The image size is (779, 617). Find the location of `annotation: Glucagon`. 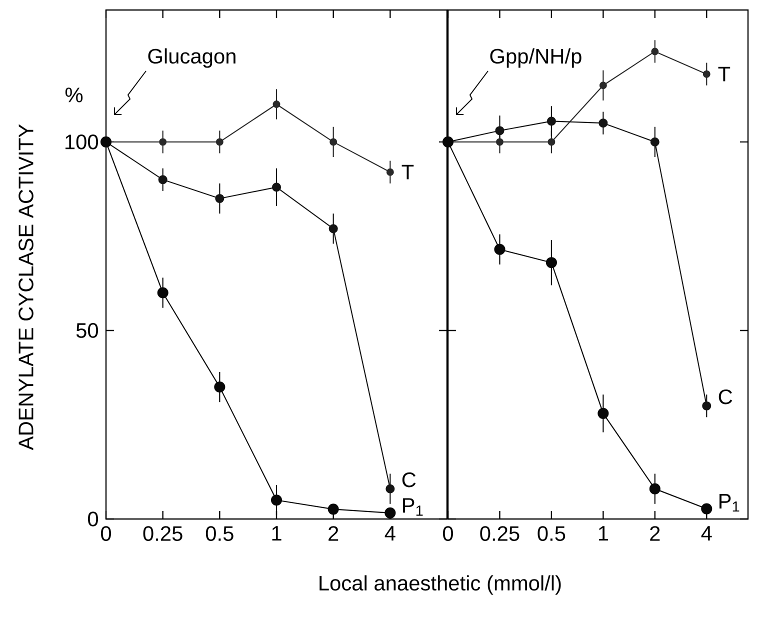

annotation: Glucagon is located at coordinates (192, 58).